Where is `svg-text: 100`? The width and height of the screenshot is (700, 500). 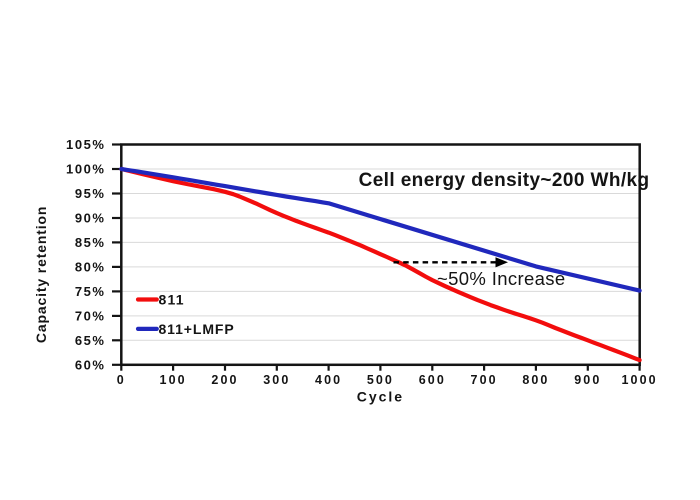
svg-text: 100 is located at coordinates (173, 380).